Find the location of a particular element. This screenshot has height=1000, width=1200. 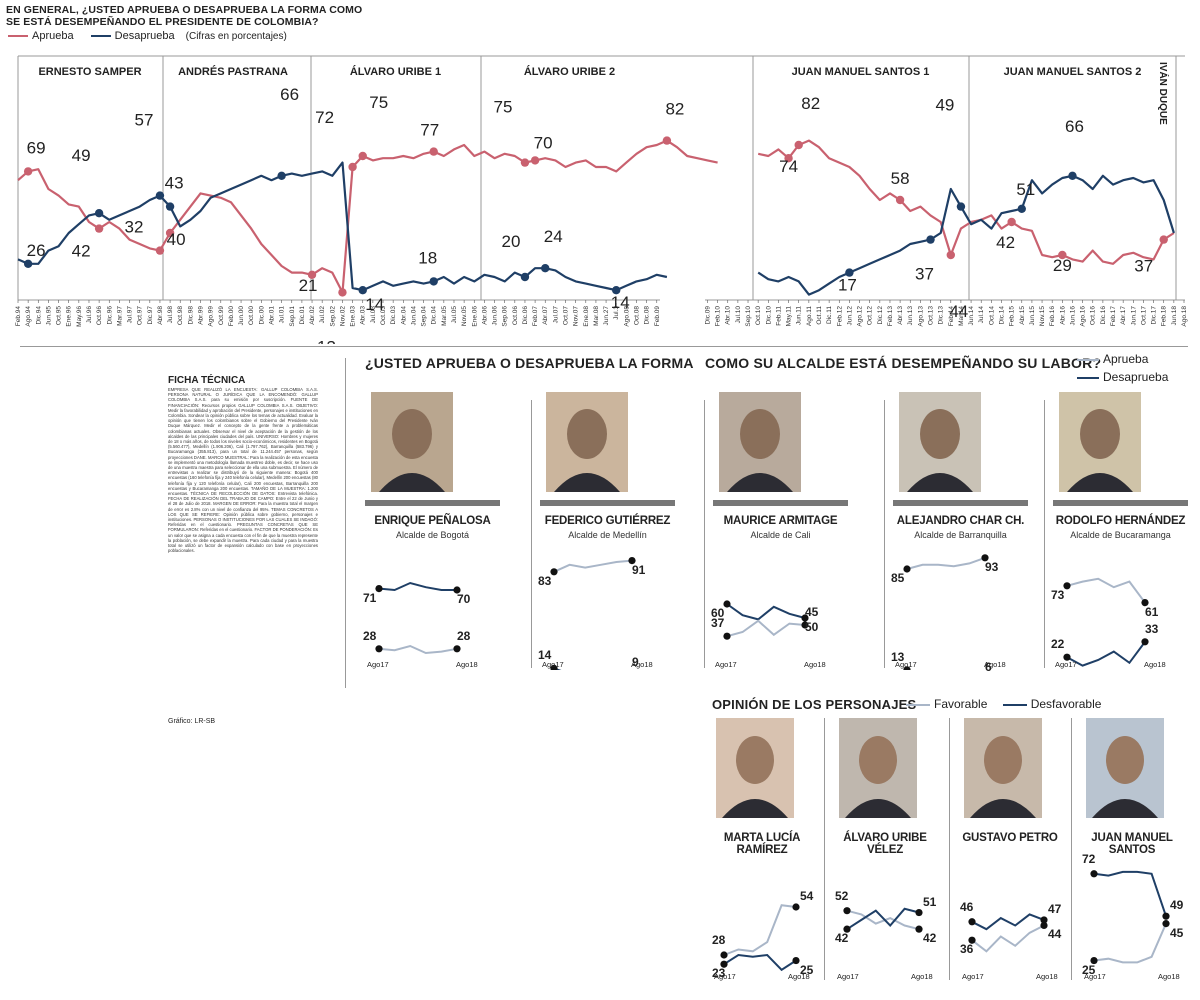

personaje-name: MARTA LUCÍA RAMÍREZ is located at coordinates (762, 844).